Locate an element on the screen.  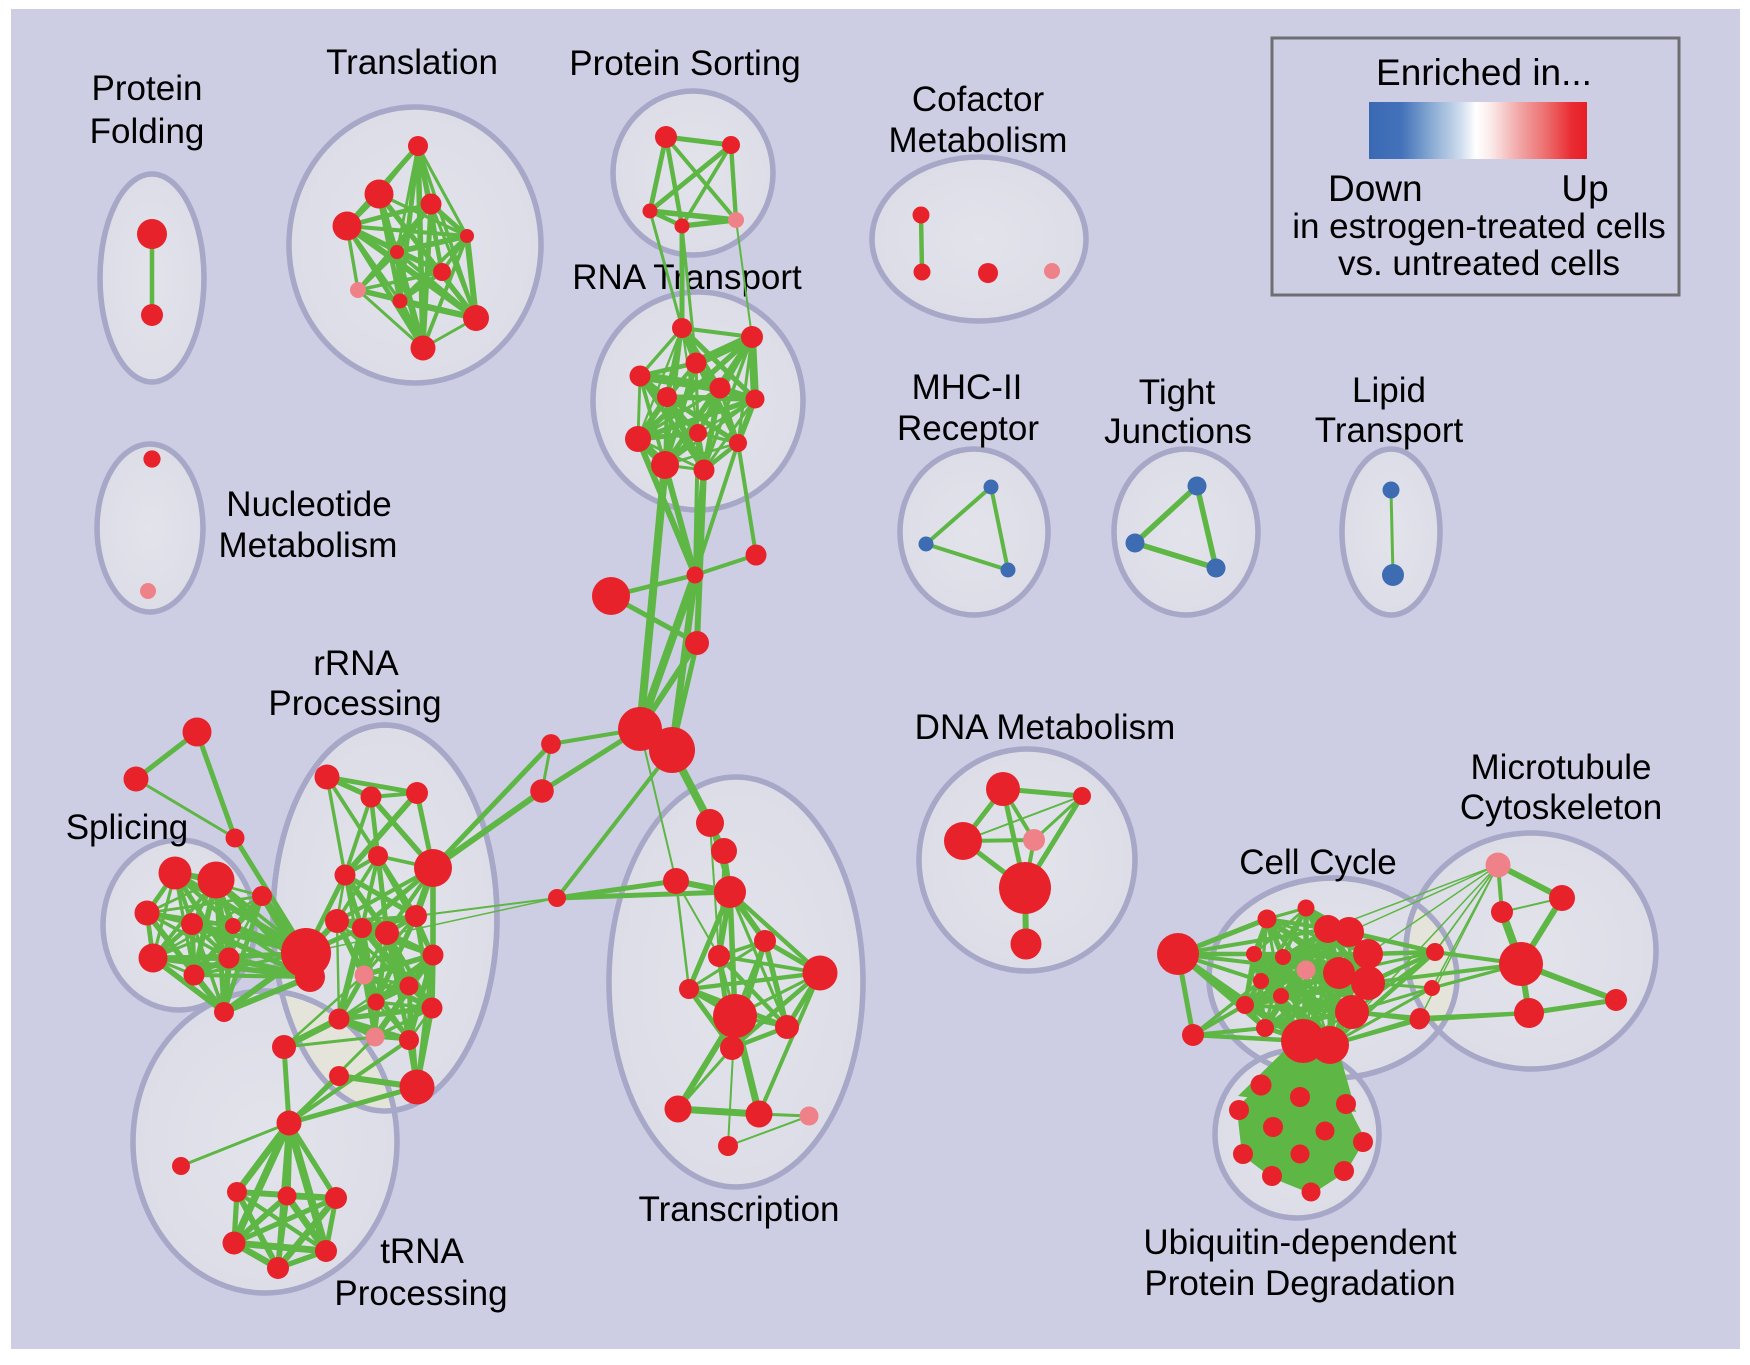
svg-text: tRNA is located at coordinates (422, 1251).